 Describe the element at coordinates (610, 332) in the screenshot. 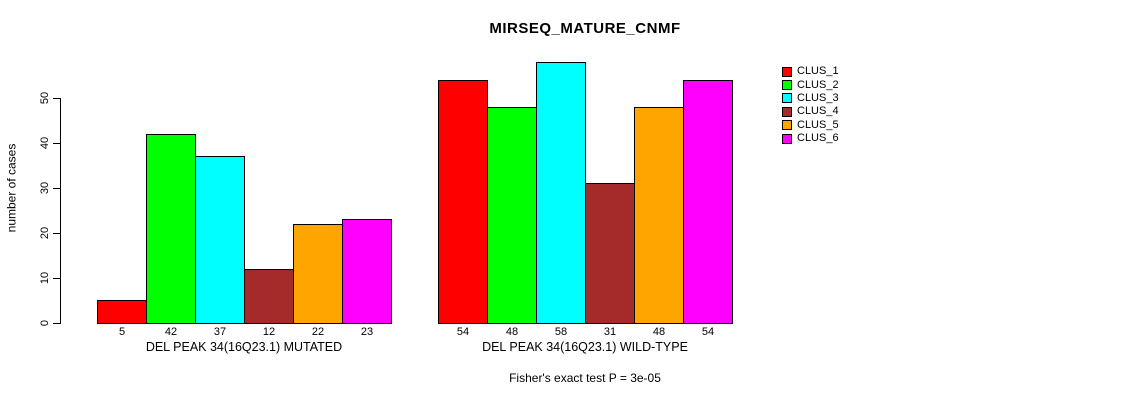

I see `bar-value-label: 31` at that location.